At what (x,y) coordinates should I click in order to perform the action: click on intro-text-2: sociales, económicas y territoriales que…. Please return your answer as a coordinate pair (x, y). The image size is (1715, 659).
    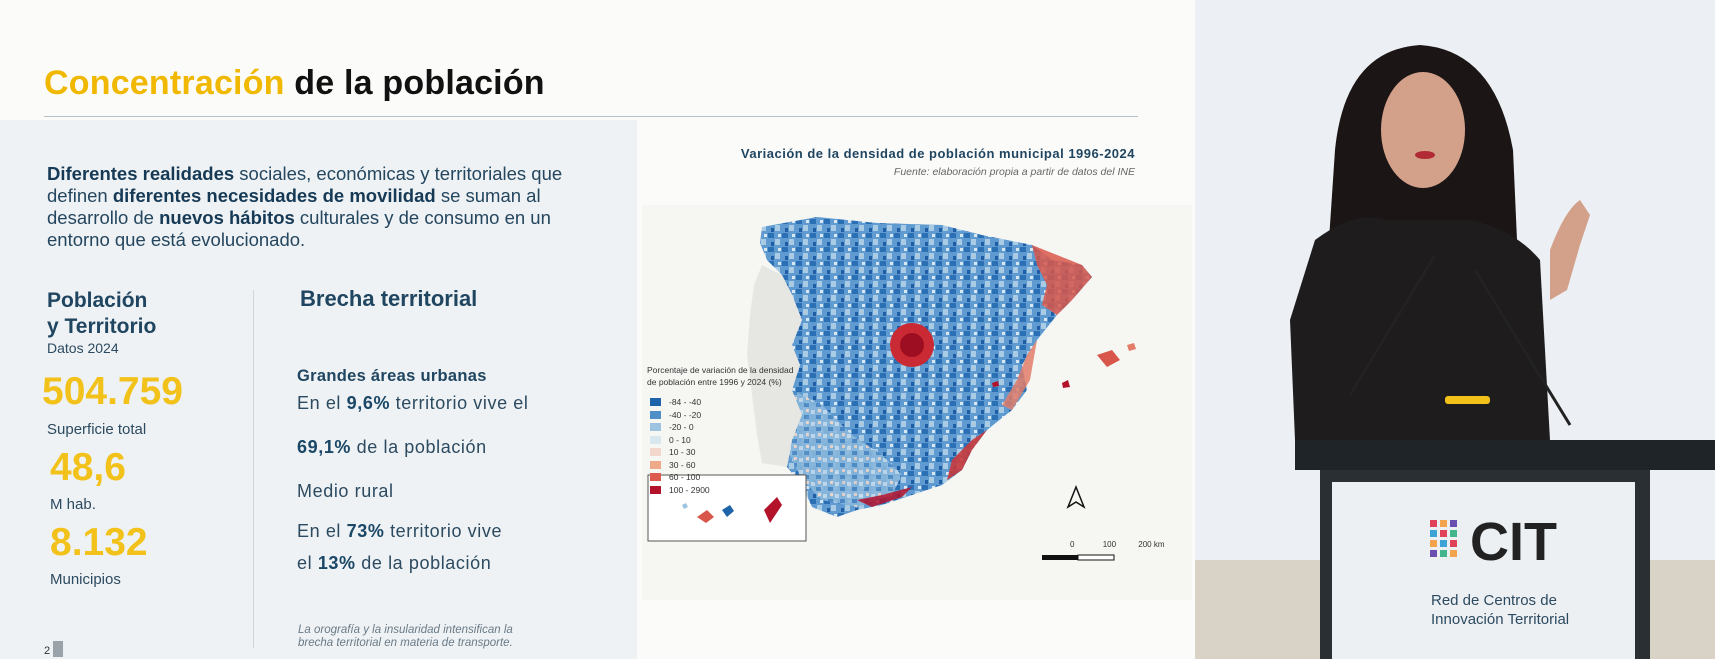
    Looking at the image, I should click on (305, 184).